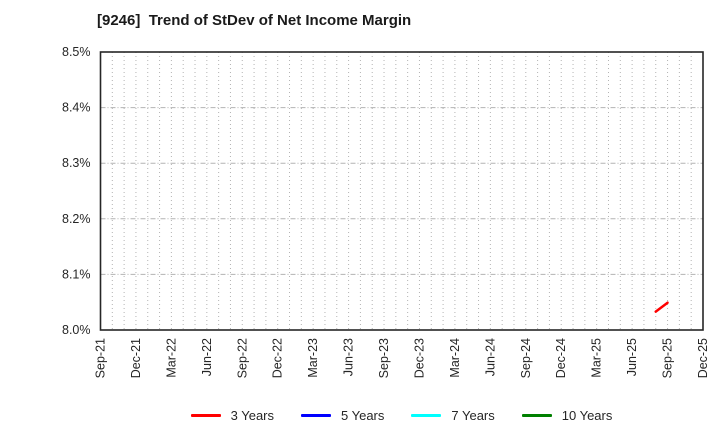  Describe the element at coordinates (561, 358) in the screenshot. I see `x-tick-label: Dec-24` at that location.